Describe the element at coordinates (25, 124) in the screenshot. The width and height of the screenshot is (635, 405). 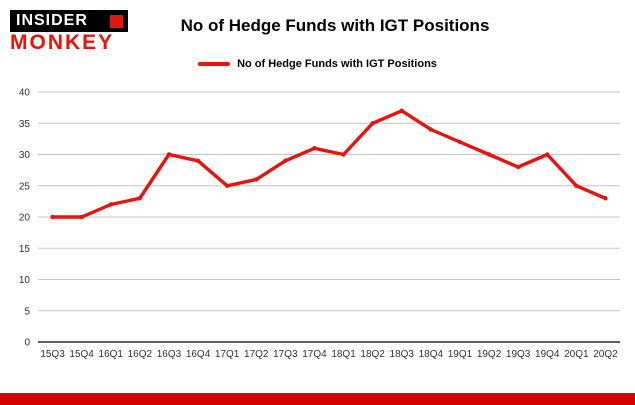
I see `svg-text: 35` at that location.